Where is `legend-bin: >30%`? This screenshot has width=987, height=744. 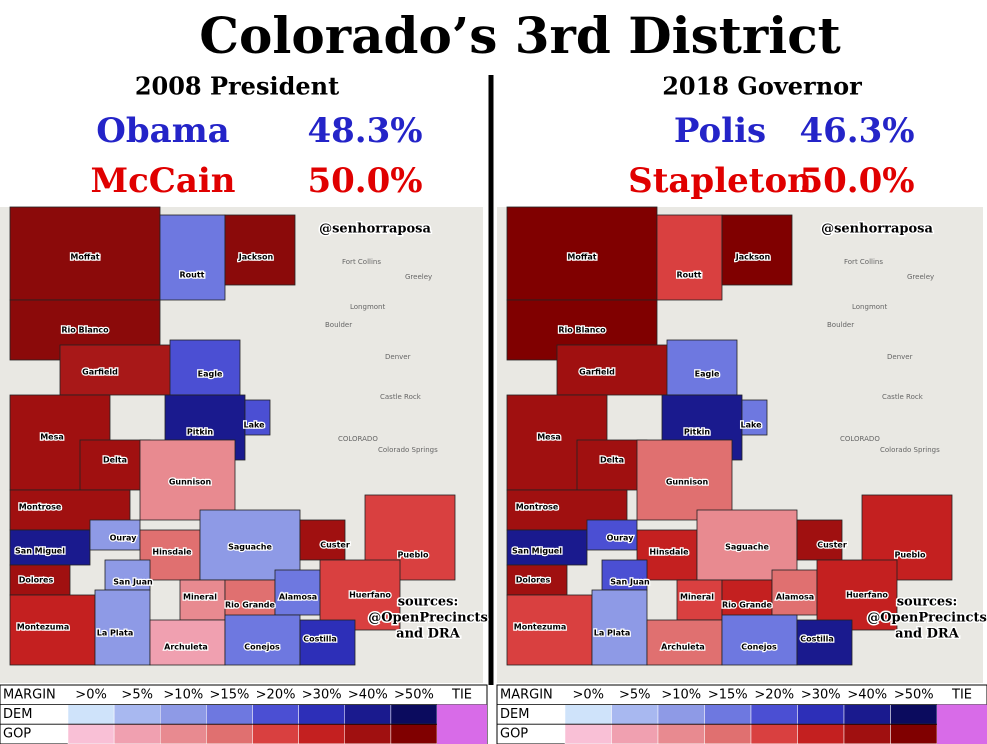
legend-bin: >30% is located at coordinates (322, 694).